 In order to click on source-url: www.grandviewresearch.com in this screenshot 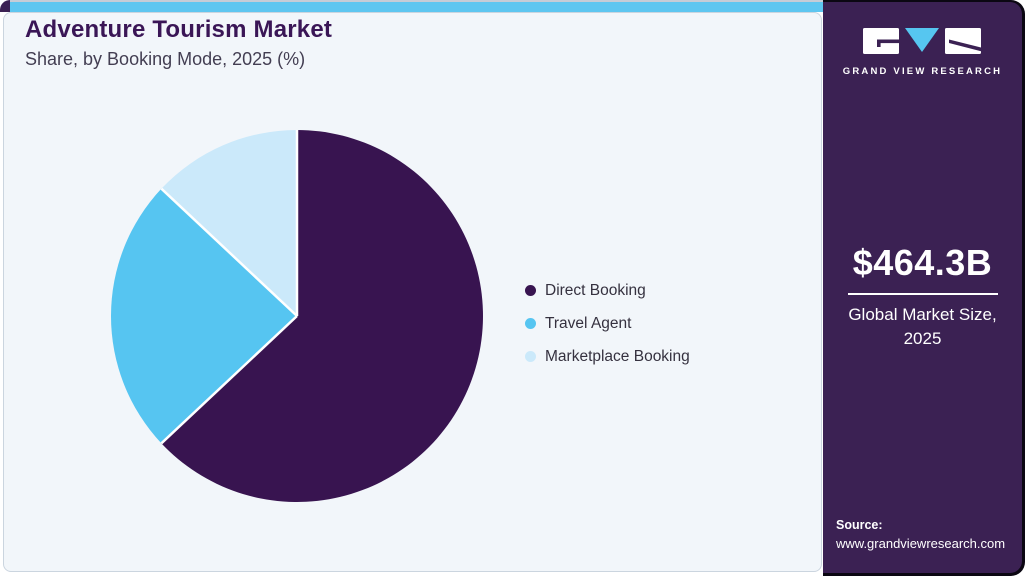, I will do `click(921, 543)`.